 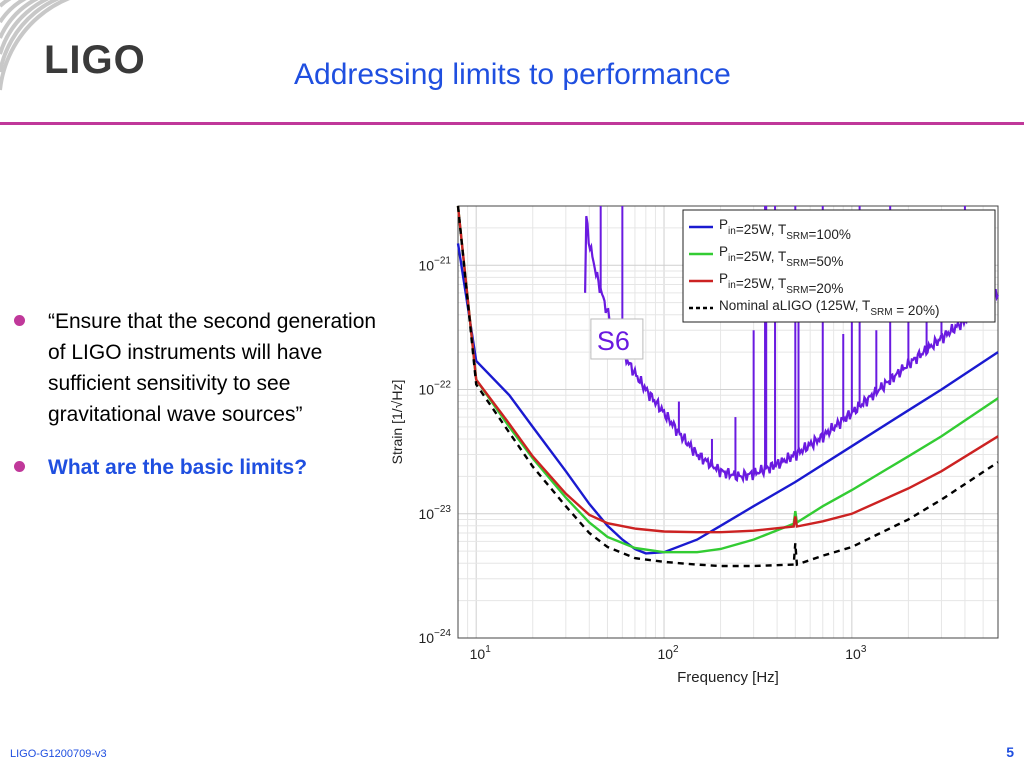 What do you see at coordinates (791, 349) in the screenshot?
I see `s6-line` at bounding box center [791, 349].